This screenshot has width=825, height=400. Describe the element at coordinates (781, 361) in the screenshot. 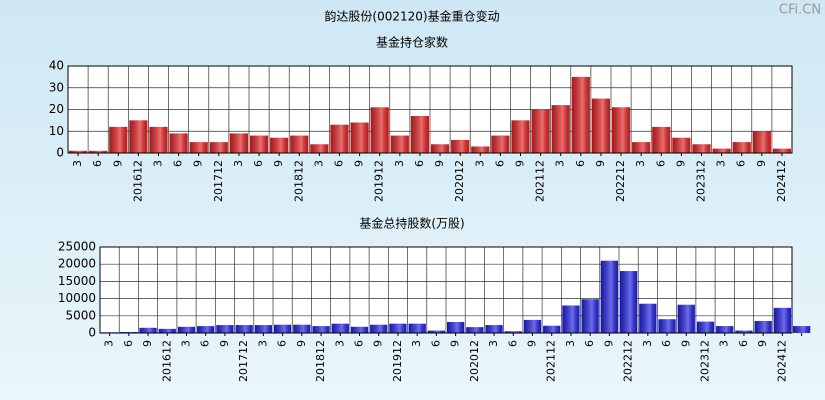

I see `x-tick-label: 202412` at that location.